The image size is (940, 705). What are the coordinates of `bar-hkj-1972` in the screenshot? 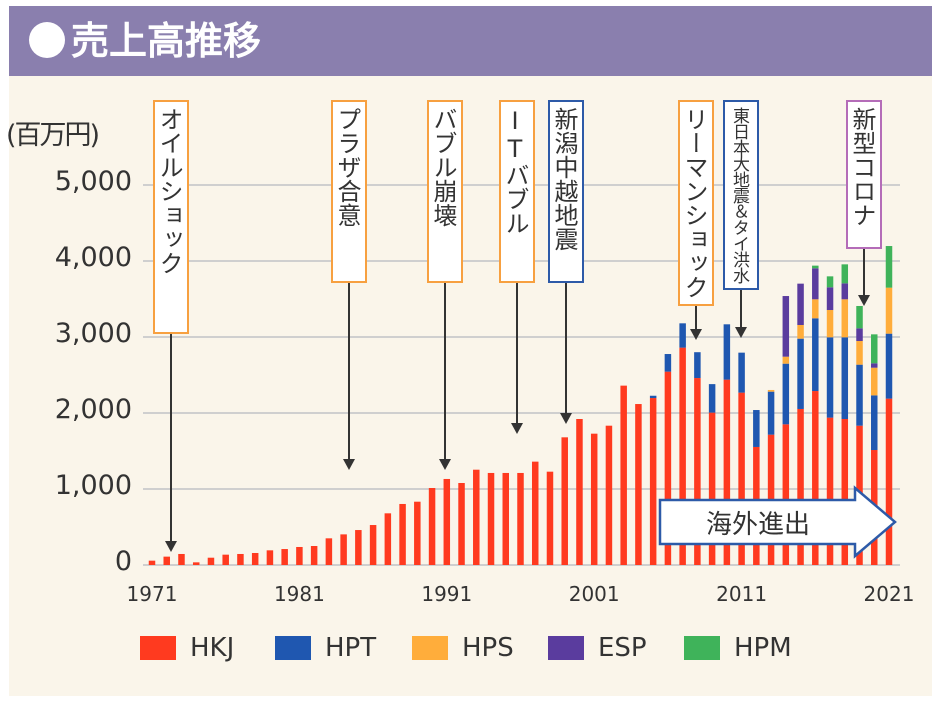 It's located at (166, 560).